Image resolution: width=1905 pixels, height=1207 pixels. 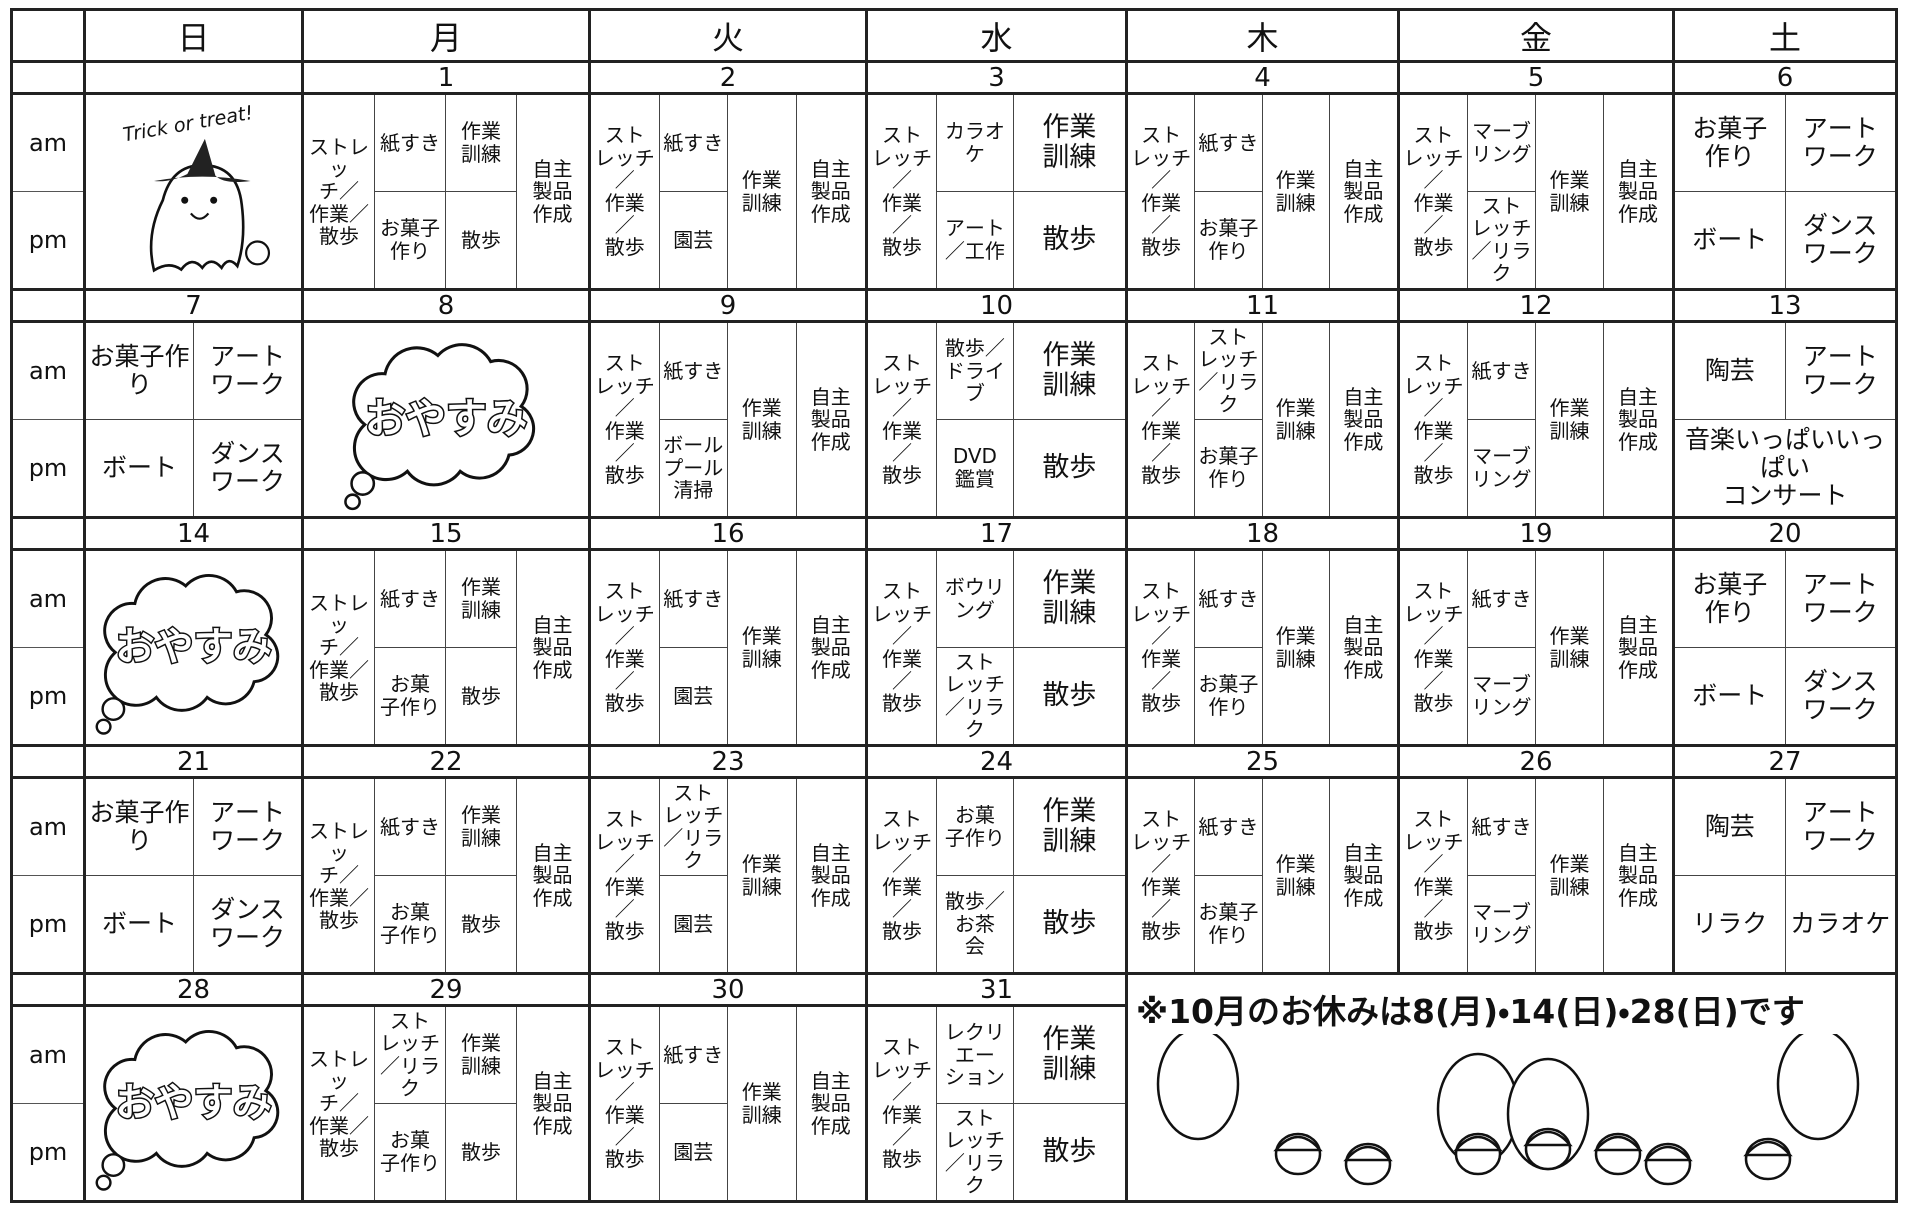 What do you see at coordinates (1730, 923) in the screenshot?
I see `activity: リラク` at bounding box center [1730, 923].